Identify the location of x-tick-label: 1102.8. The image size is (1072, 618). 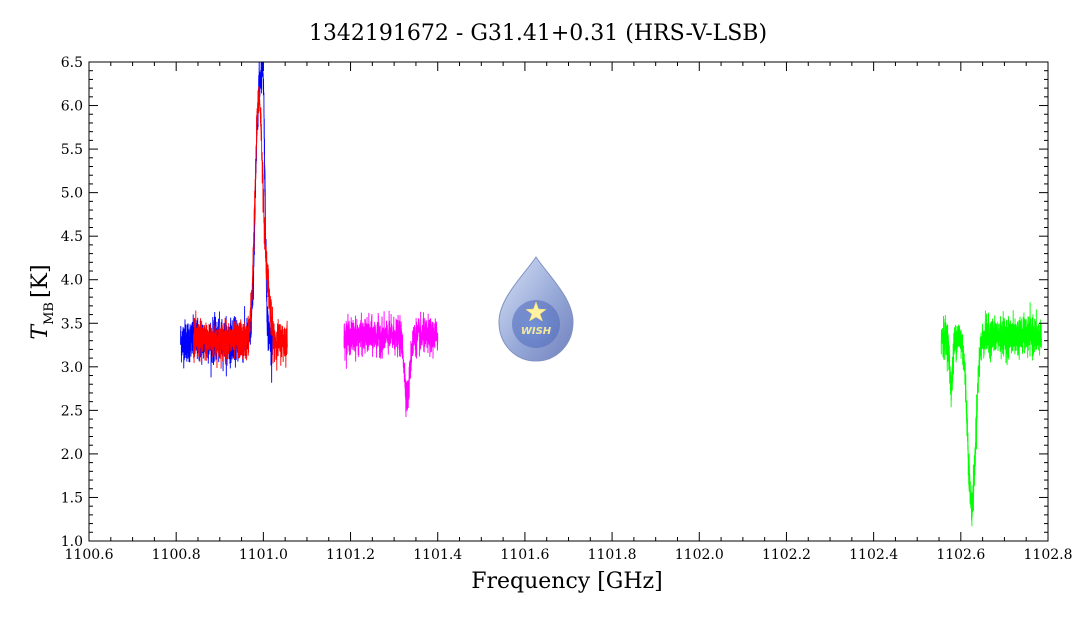
(1048, 555).